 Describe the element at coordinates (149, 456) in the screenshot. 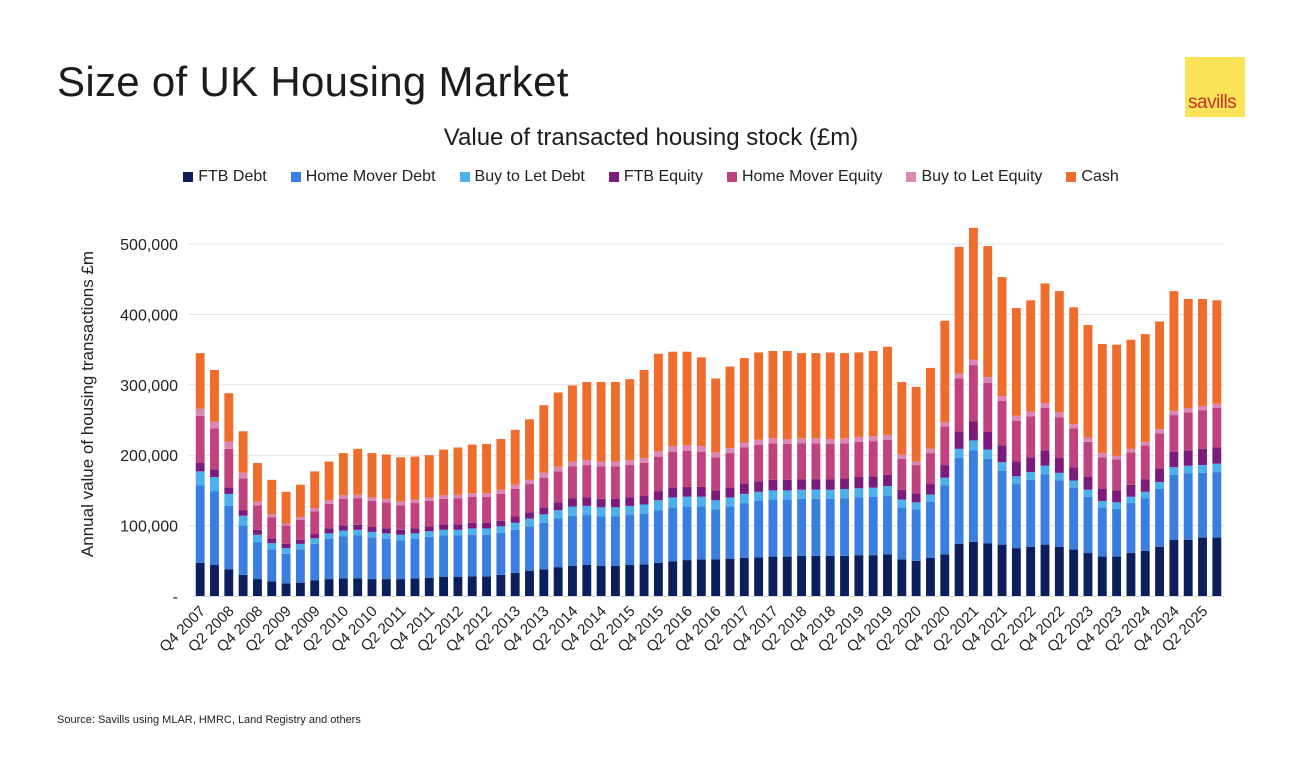

I see `y-tick-label: 200,000` at that location.